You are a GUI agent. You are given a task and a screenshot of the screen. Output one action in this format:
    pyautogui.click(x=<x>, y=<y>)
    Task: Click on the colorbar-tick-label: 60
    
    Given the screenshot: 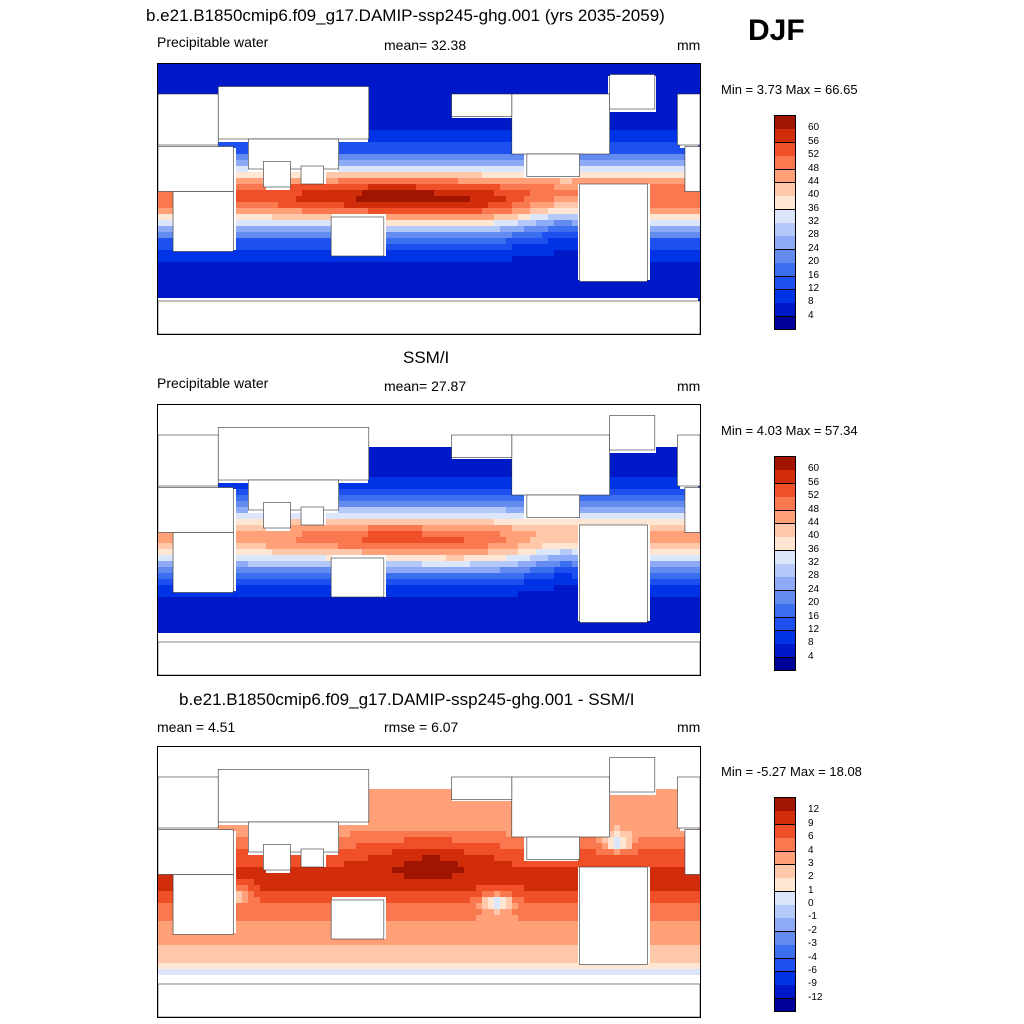 What is the action you would take?
    pyautogui.click(x=814, y=128)
    